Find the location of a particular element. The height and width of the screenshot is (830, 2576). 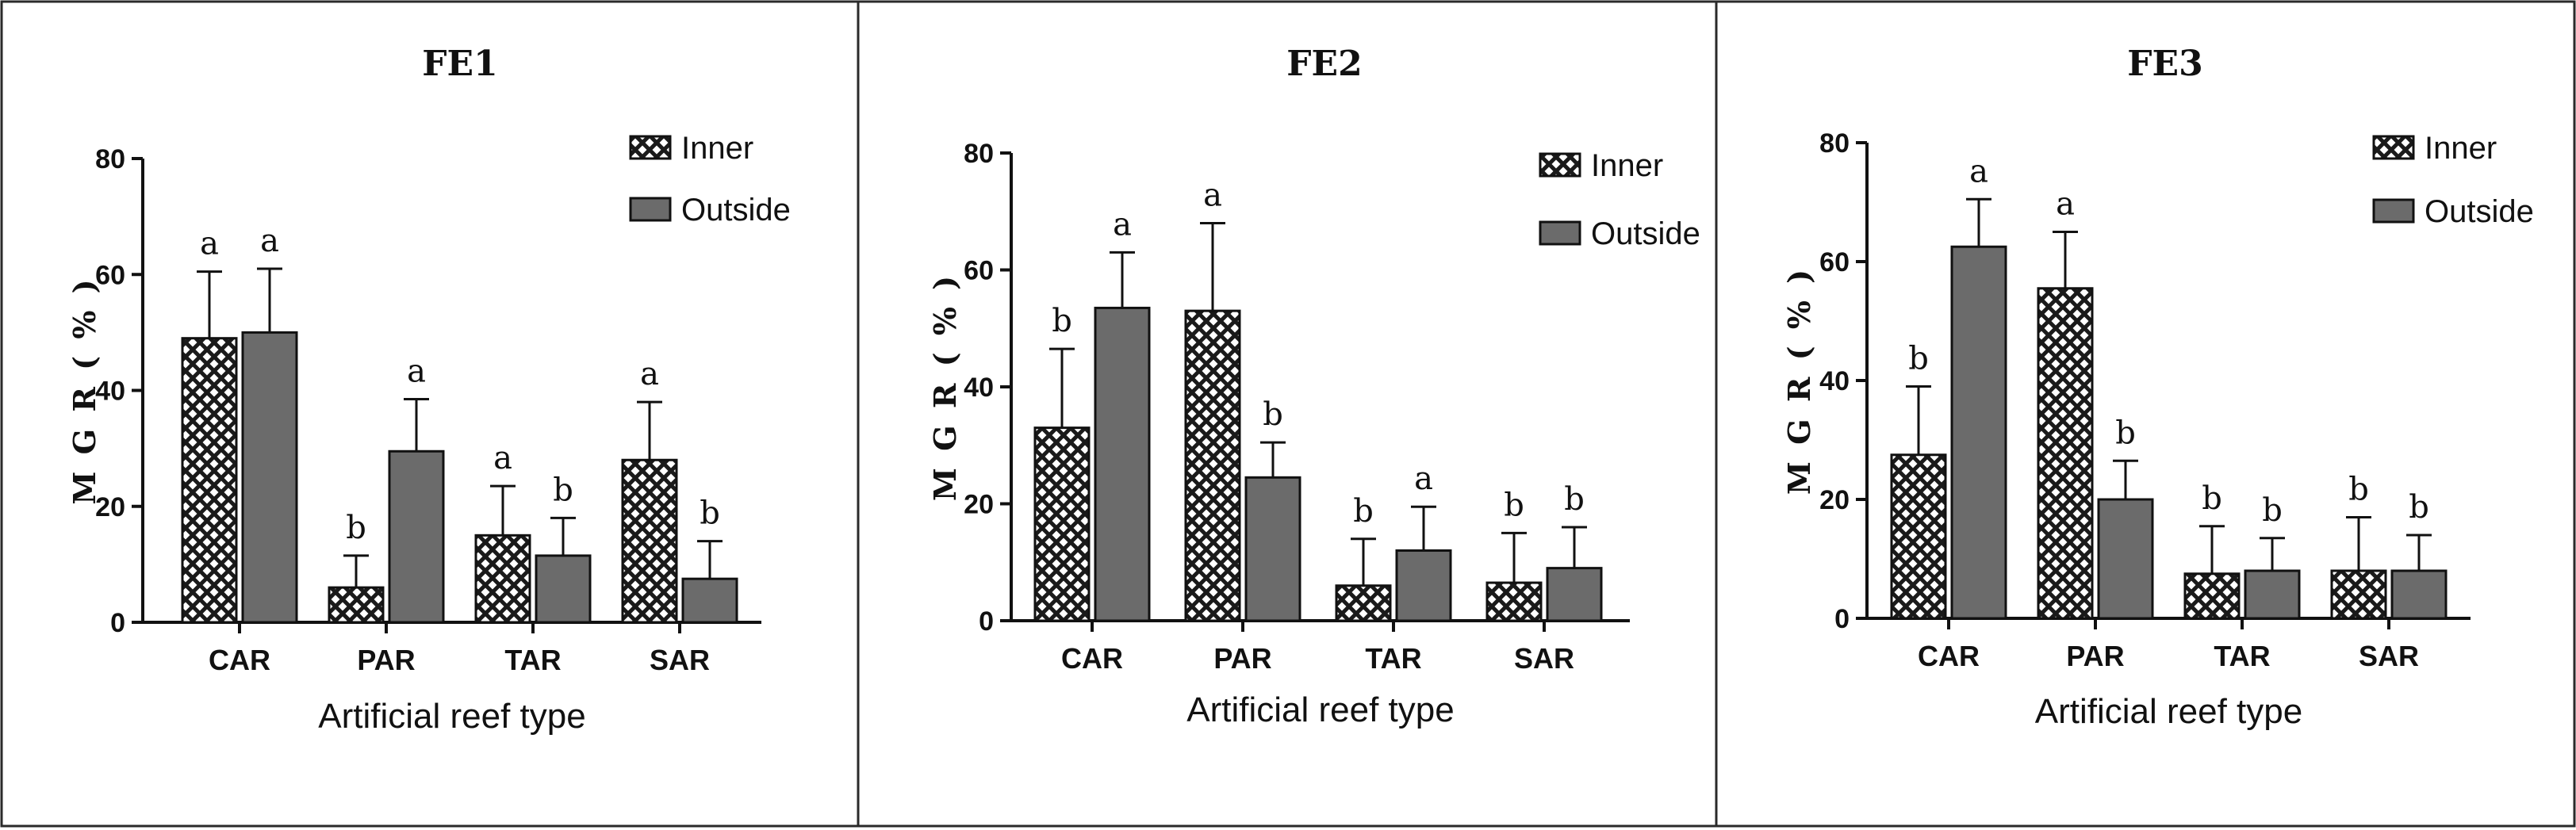

chart-title: FE2 is located at coordinates (1324, 64).